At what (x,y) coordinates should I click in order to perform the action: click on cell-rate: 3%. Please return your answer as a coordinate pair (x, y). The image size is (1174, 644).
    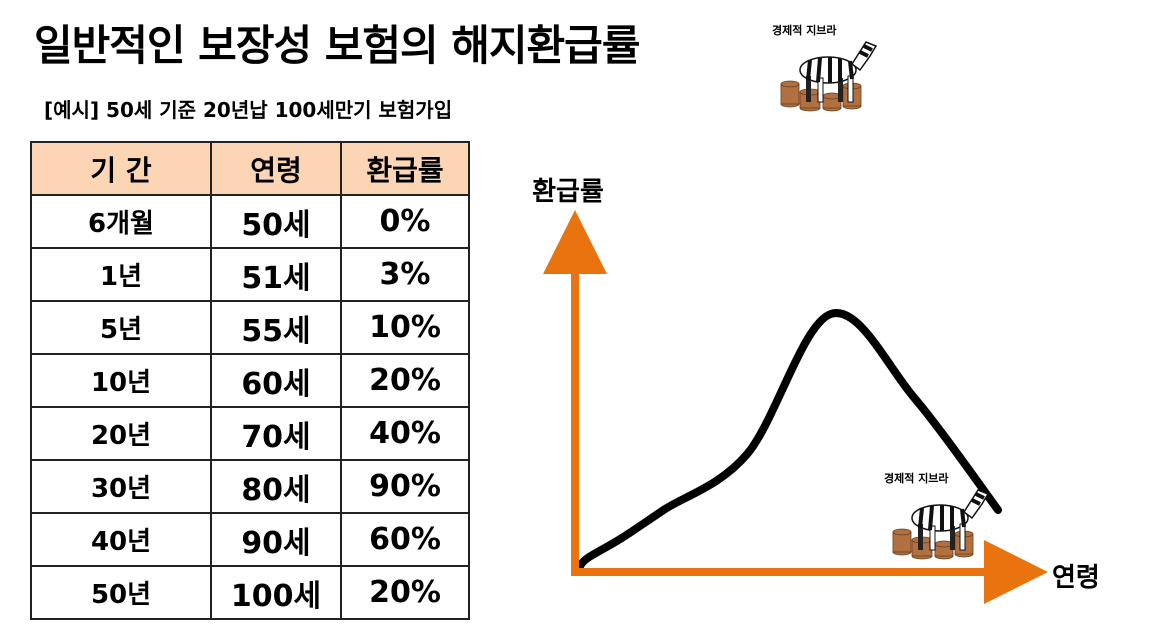
    Looking at the image, I should click on (405, 274).